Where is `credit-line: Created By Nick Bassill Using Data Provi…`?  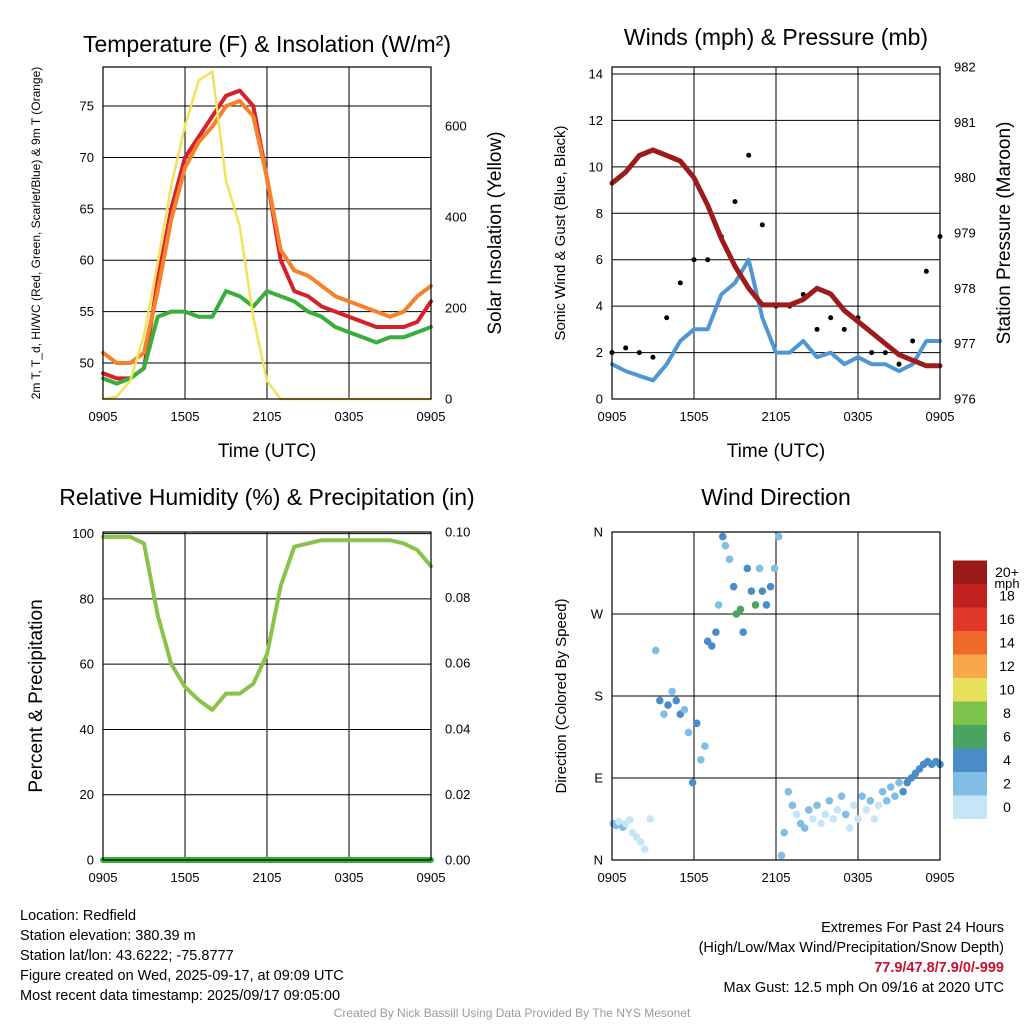 credit-line: Created By Nick Bassill Using Data Provi… is located at coordinates (512, 1013).